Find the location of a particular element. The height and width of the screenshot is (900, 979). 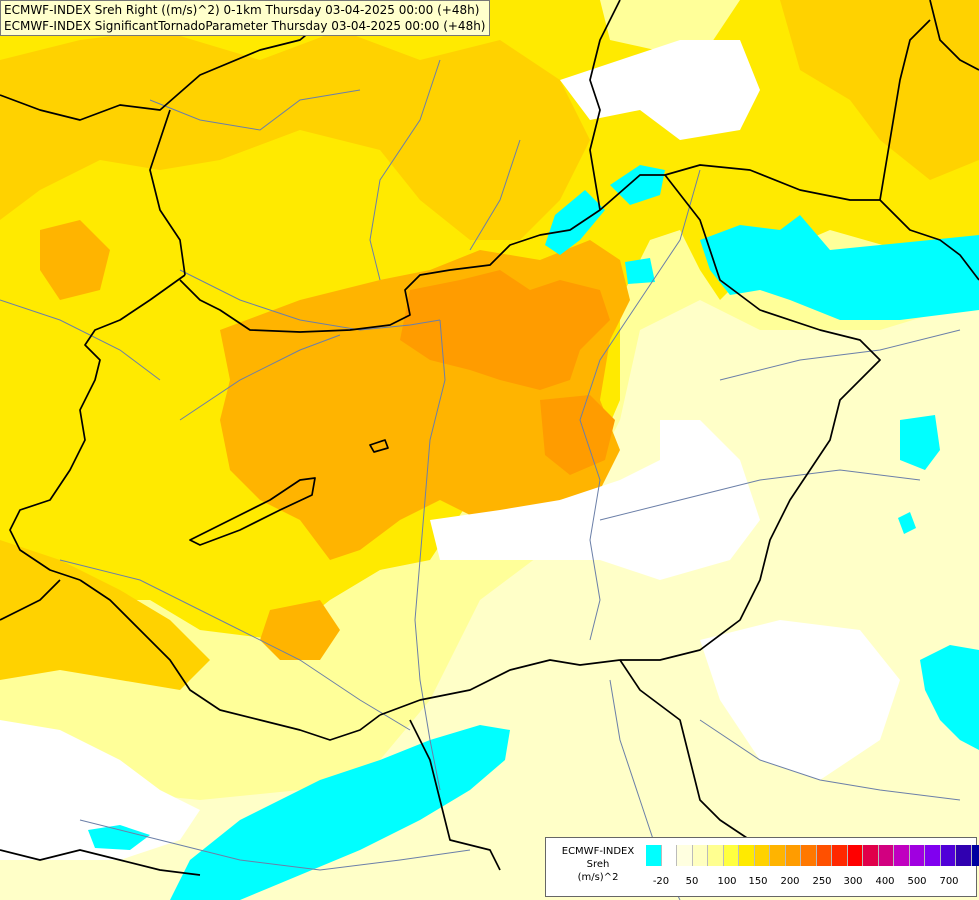

white-area-east is located at coordinates (595, 500).